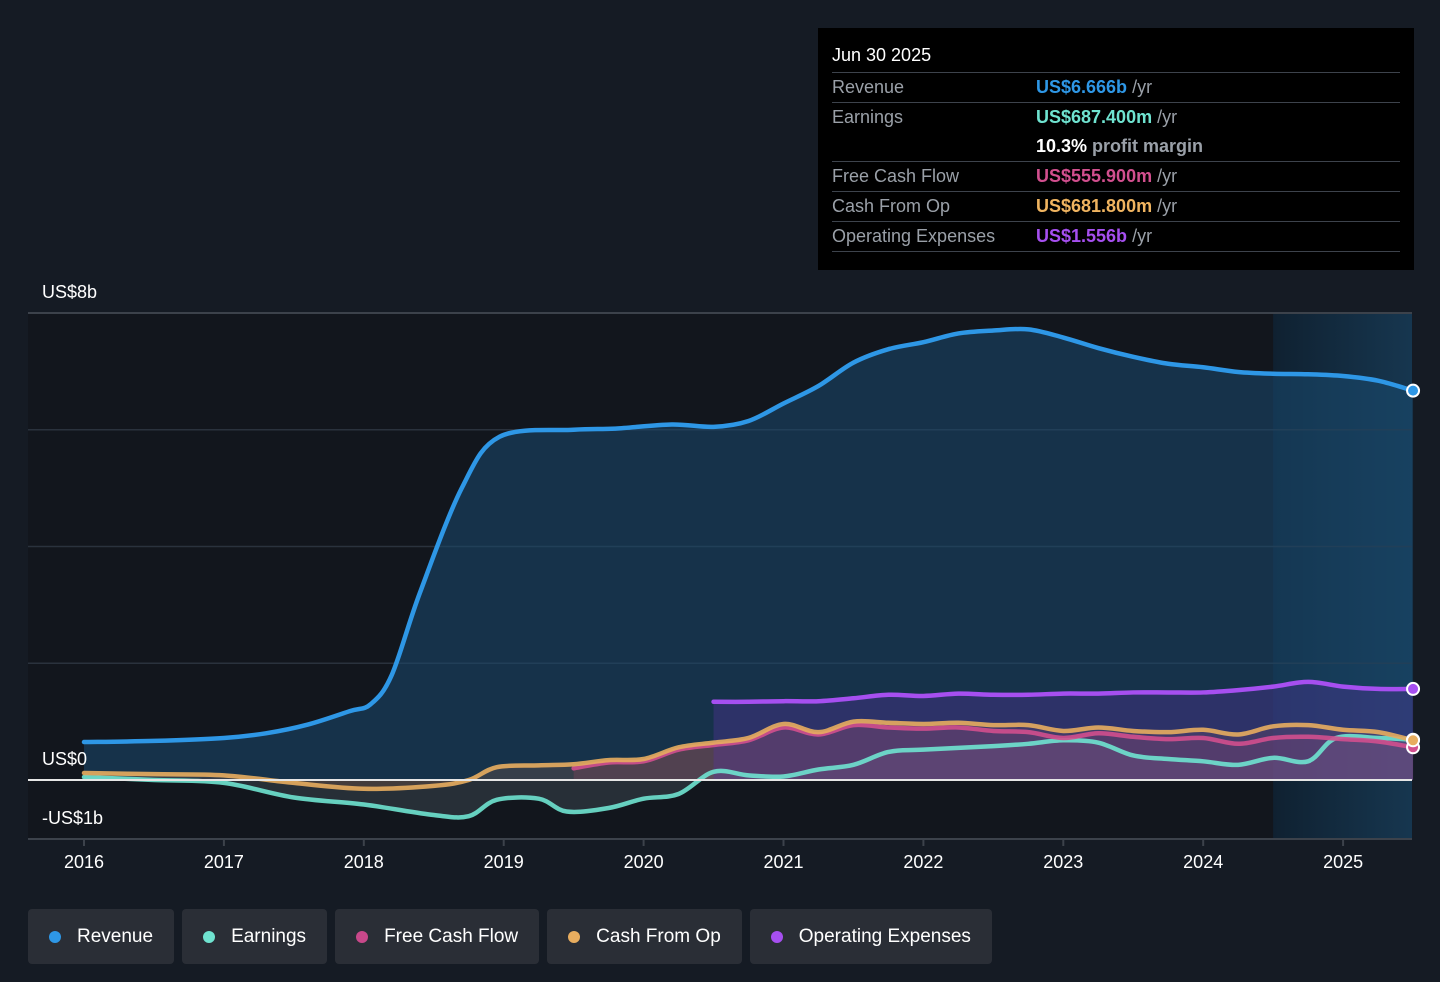 Image resolution: width=1440 pixels, height=982 pixels. I want to click on tooltip-row-value: US$681.800m, so click(1094, 206).